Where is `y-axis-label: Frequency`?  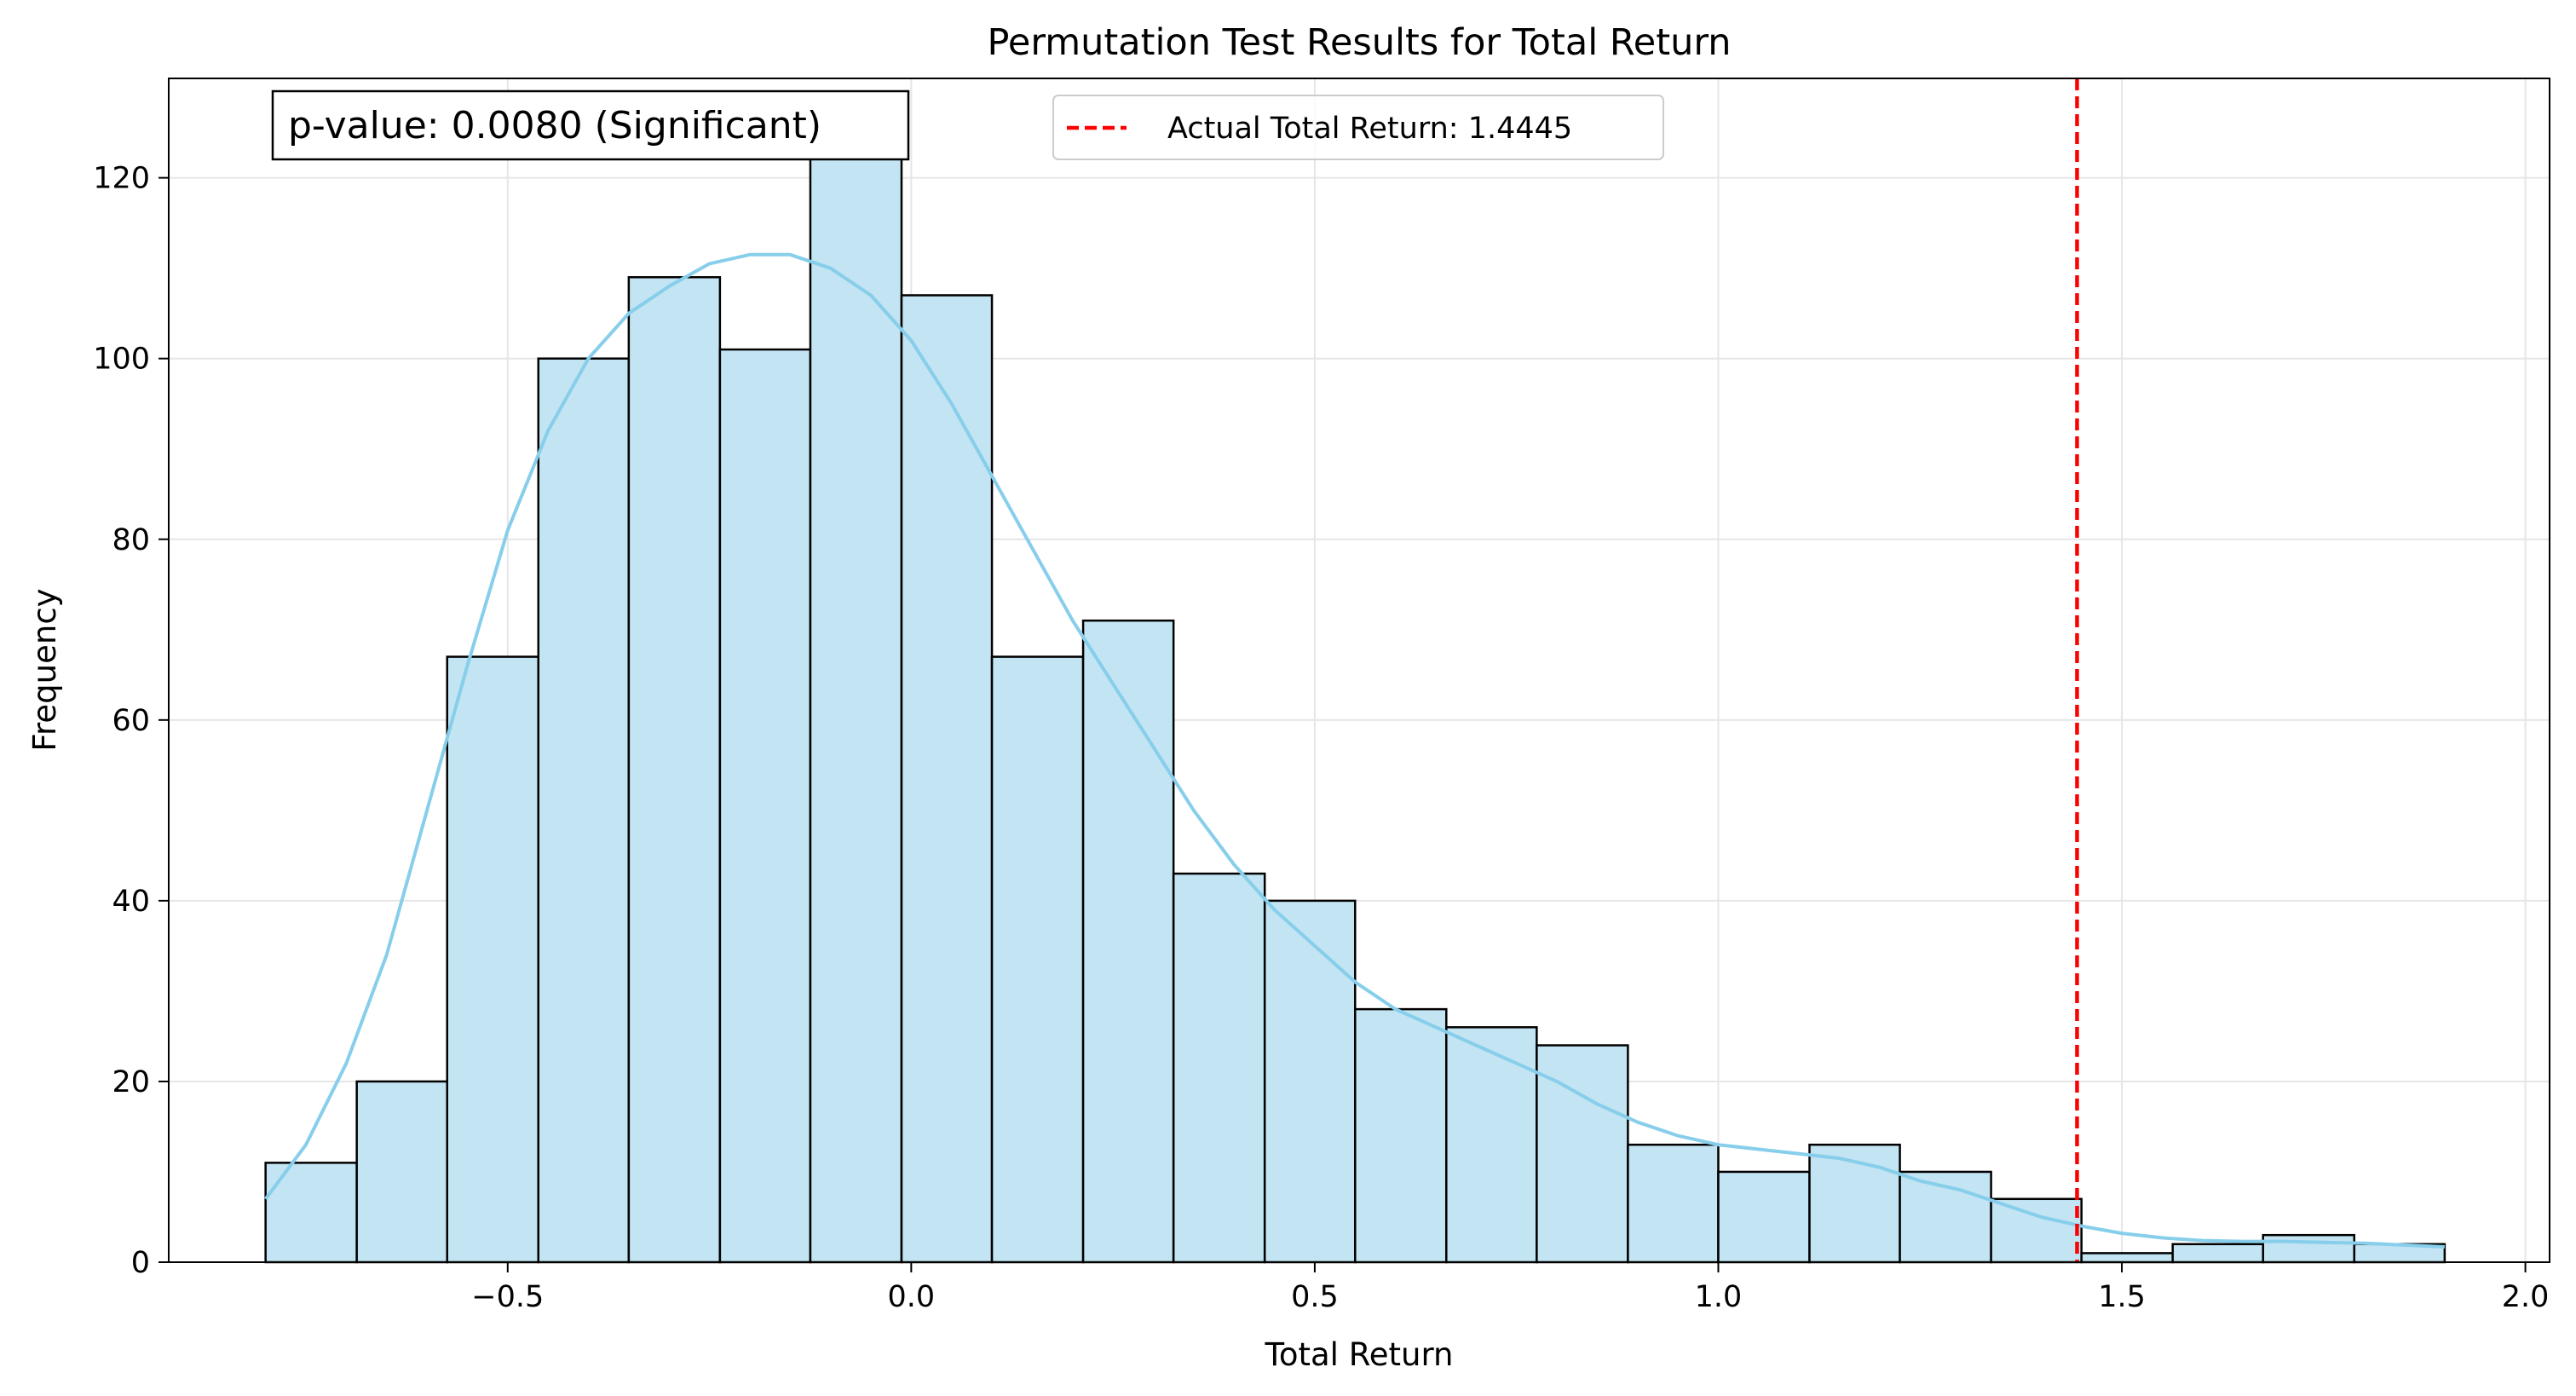 y-axis-label: Frequency is located at coordinates (44, 669).